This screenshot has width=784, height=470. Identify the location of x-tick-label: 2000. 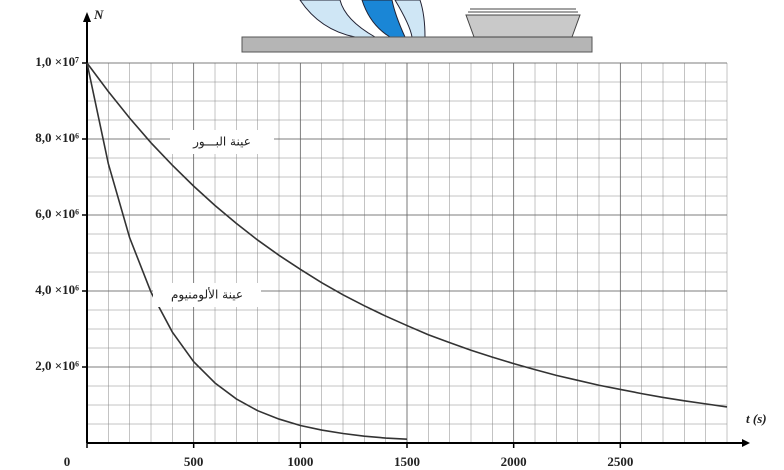
(514, 461).